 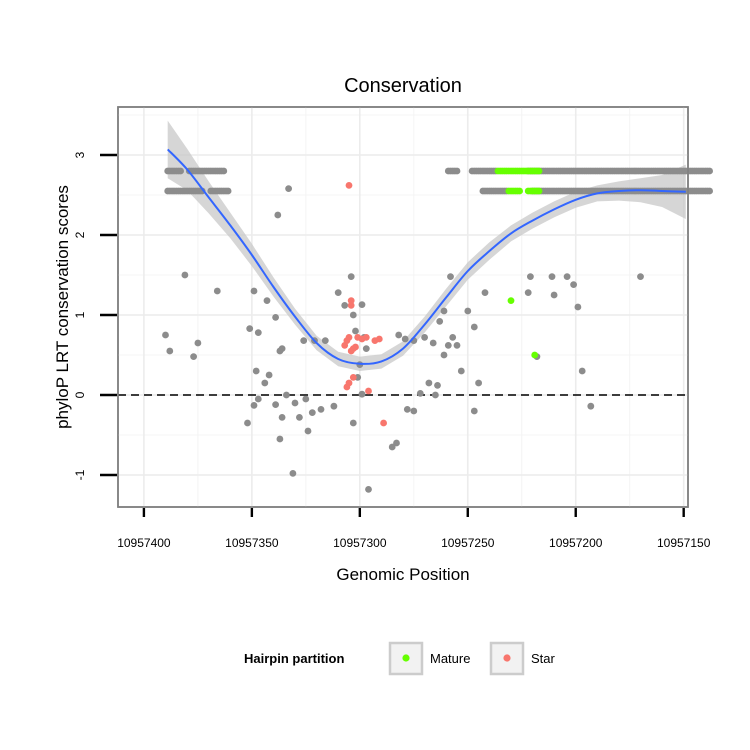 What do you see at coordinates (80, 234) in the screenshot?
I see `y-tick-label: 2` at bounding box center [80, 234].